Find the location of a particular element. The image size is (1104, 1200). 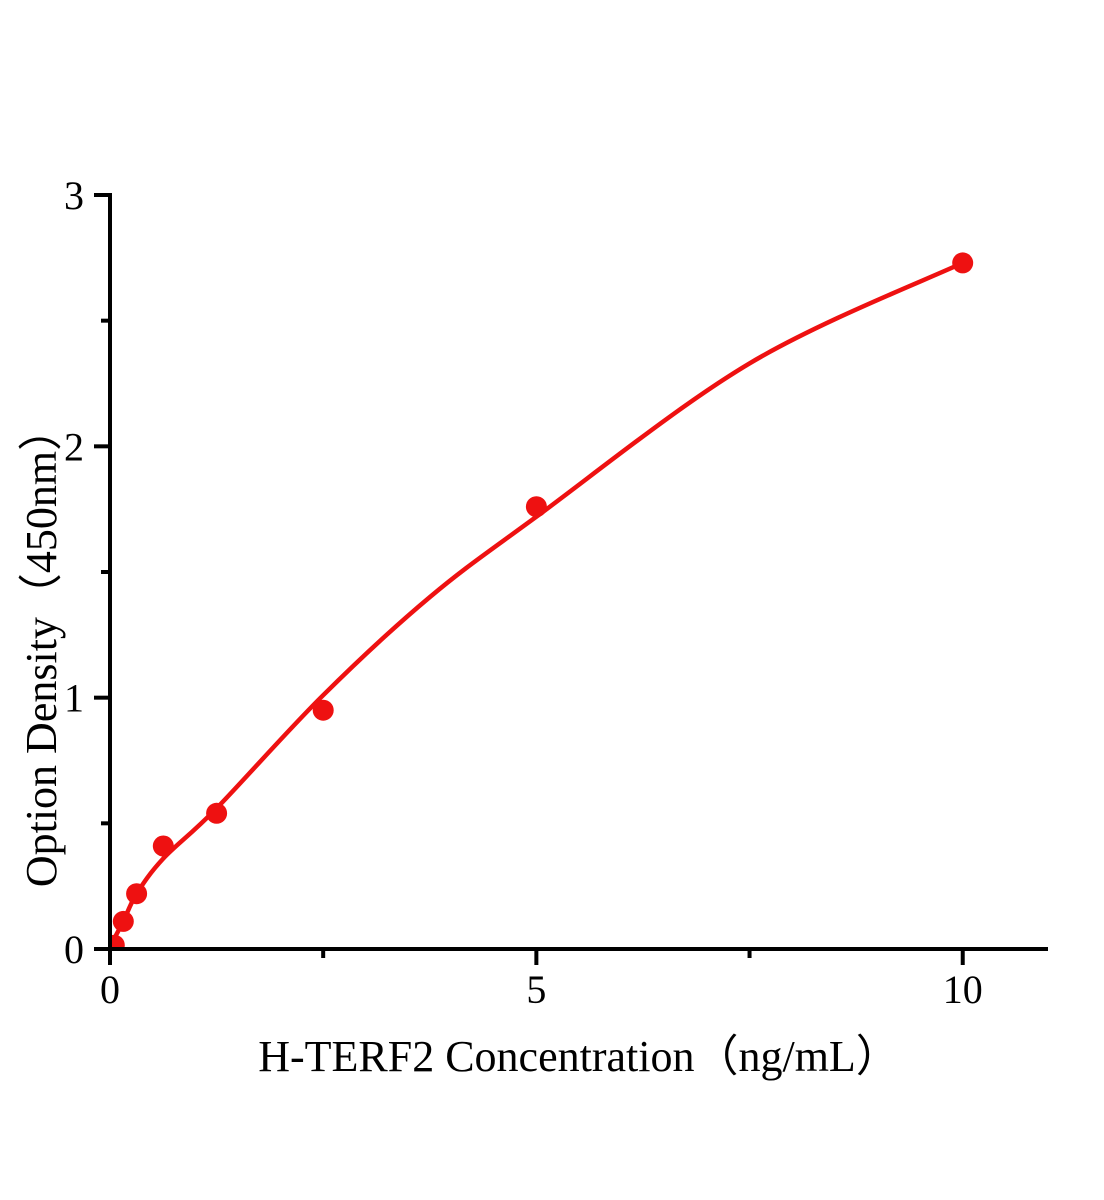

y-tick-label: 3 is located at coordinates (74, 195).